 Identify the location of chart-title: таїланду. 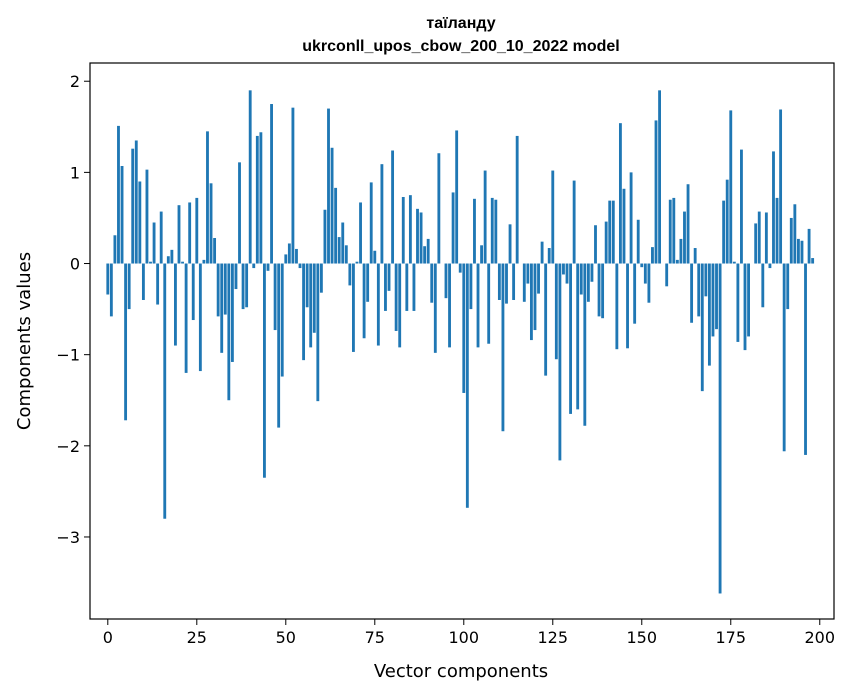
(460, 23).